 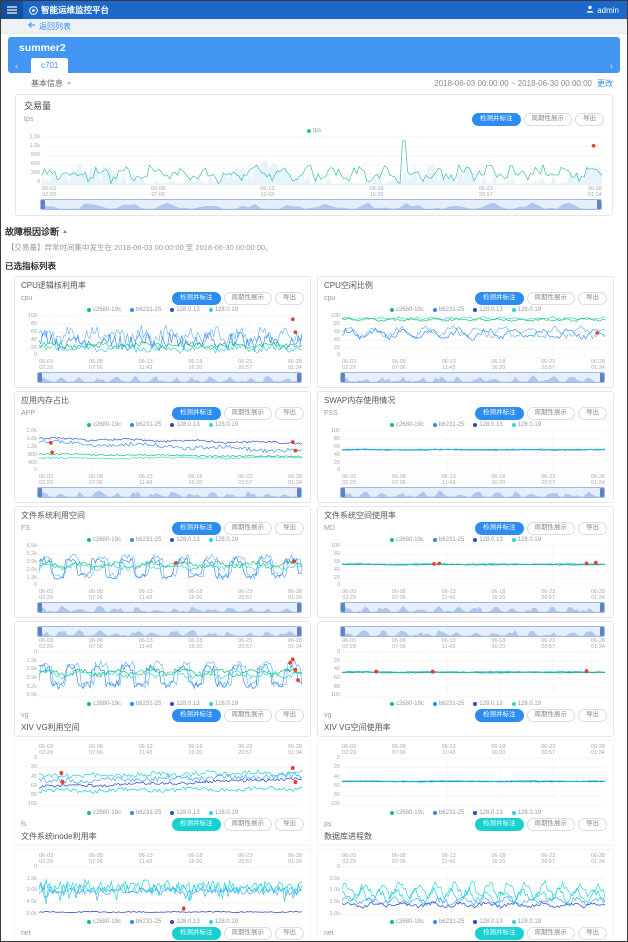 I want to click on tabs-next-icon: ›, so click(x=611, y=66).